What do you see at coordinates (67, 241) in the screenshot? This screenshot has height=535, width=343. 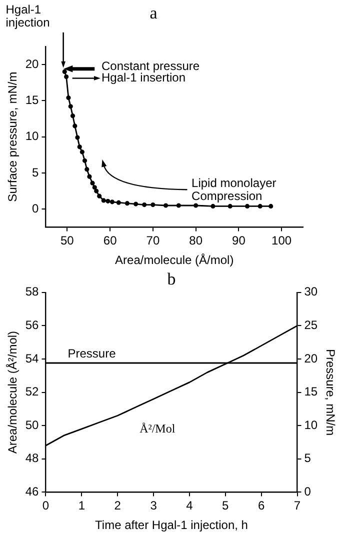 I see `x-tick-label: 50` at bounding box center [67, 241].